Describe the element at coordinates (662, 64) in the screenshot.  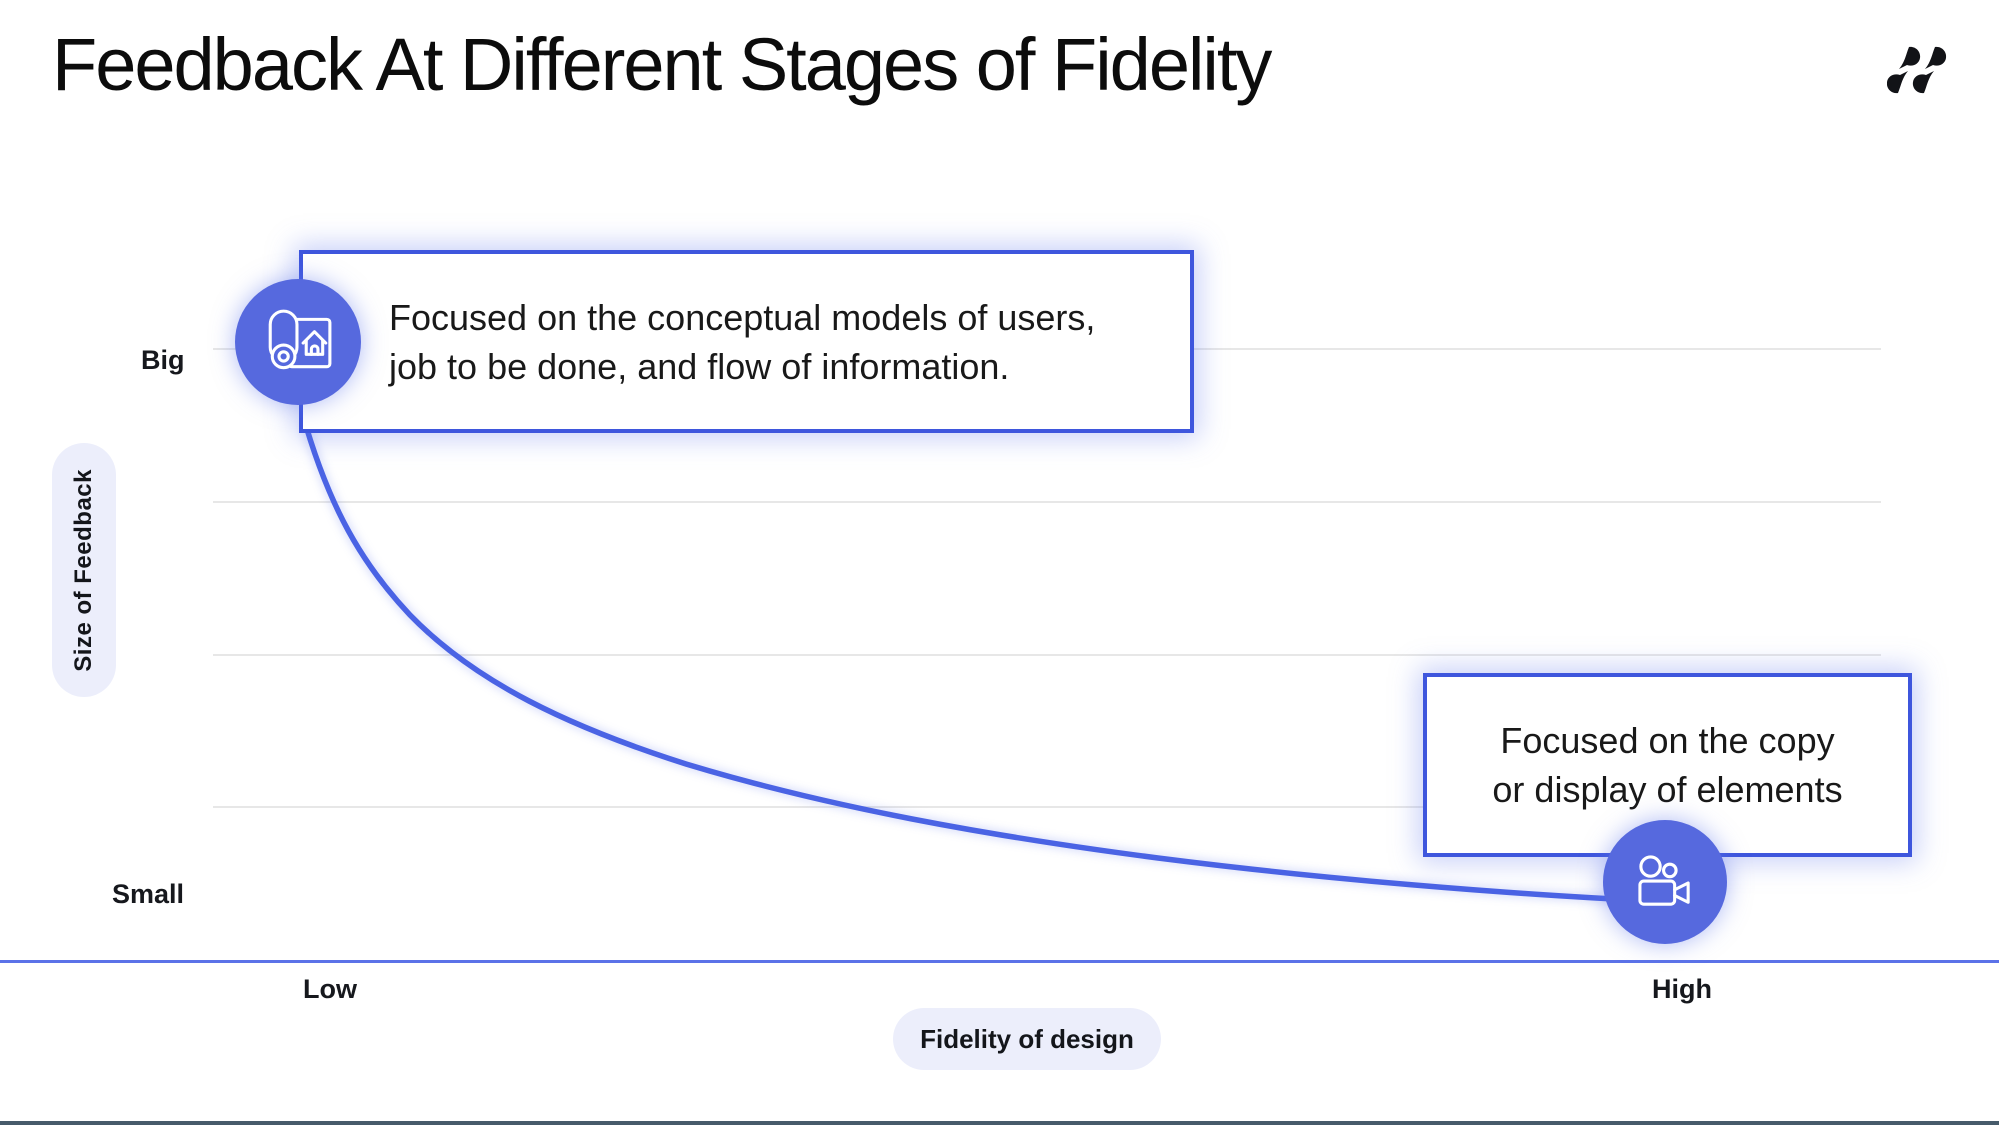
I see `page-title: Feedback At Different Stages of Fidelity` at that location.